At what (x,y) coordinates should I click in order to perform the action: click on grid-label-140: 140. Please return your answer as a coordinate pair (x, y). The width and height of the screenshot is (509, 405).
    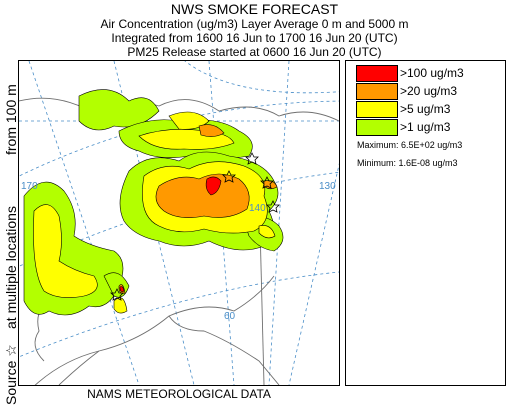
    Looking at the image, I should click on (257, 208).